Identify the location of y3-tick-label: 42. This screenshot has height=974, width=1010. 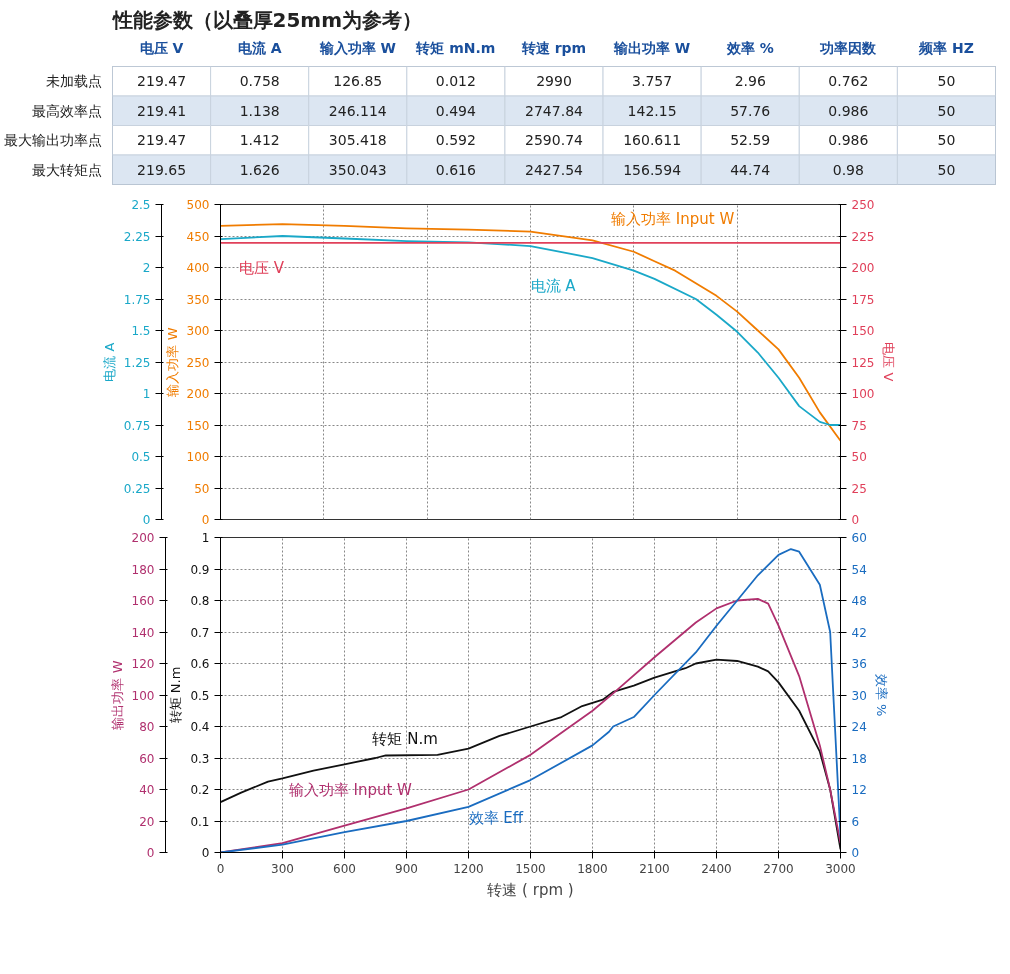
(859, 632).